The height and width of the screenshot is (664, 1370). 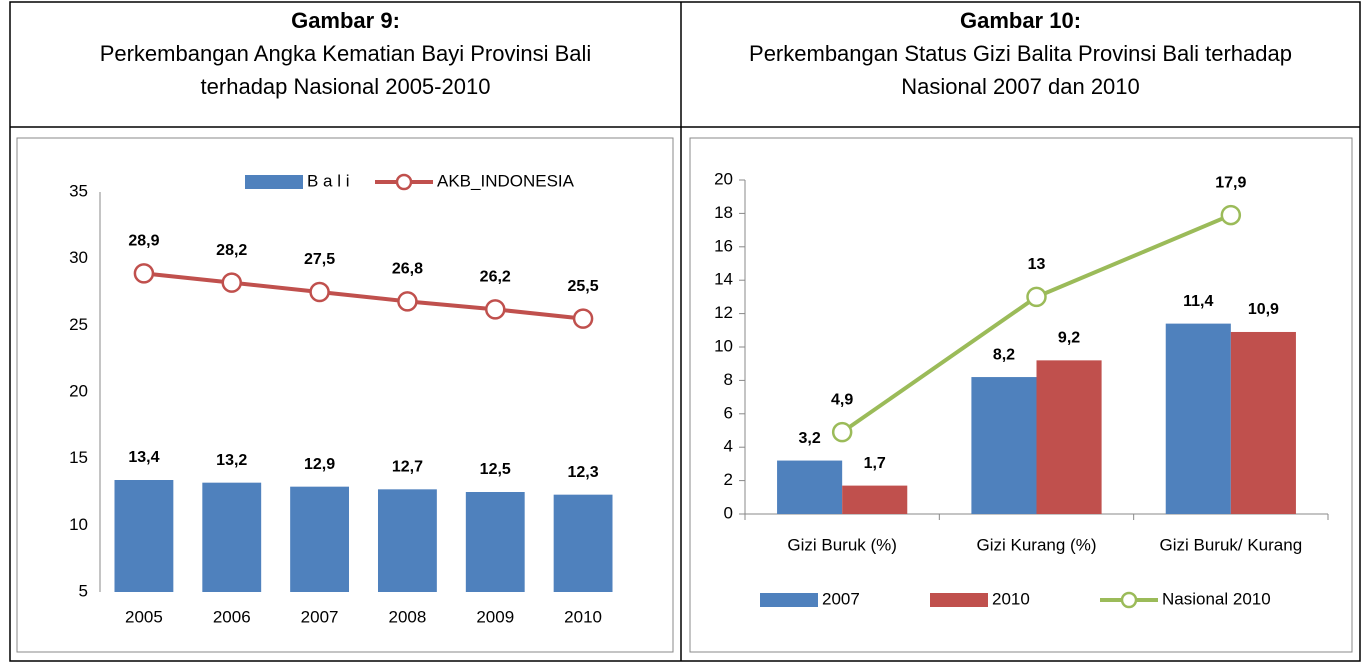 I want to click on legend-label: AKB_INDONESIA, so click(x=506, y=180).